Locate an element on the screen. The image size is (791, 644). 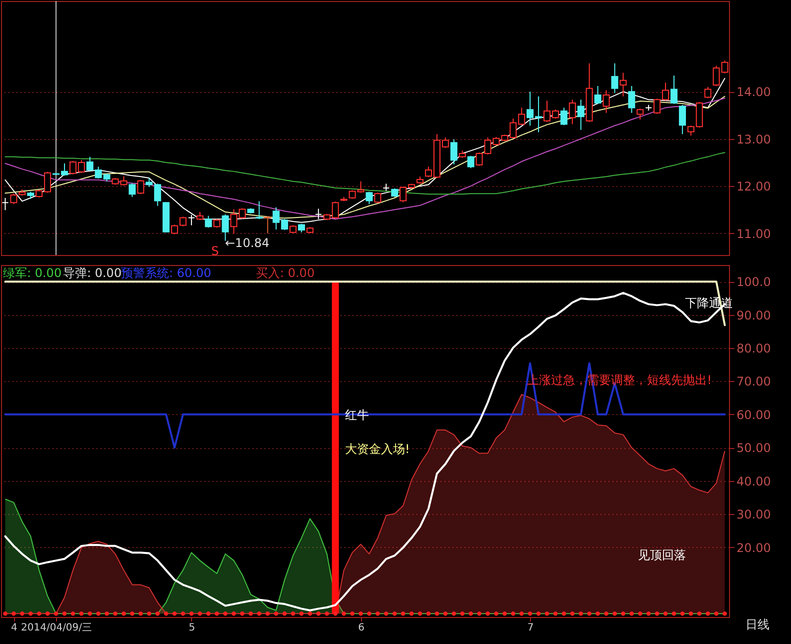
annotation: 绿军: 0.00 is located at coordinates (32, 273).